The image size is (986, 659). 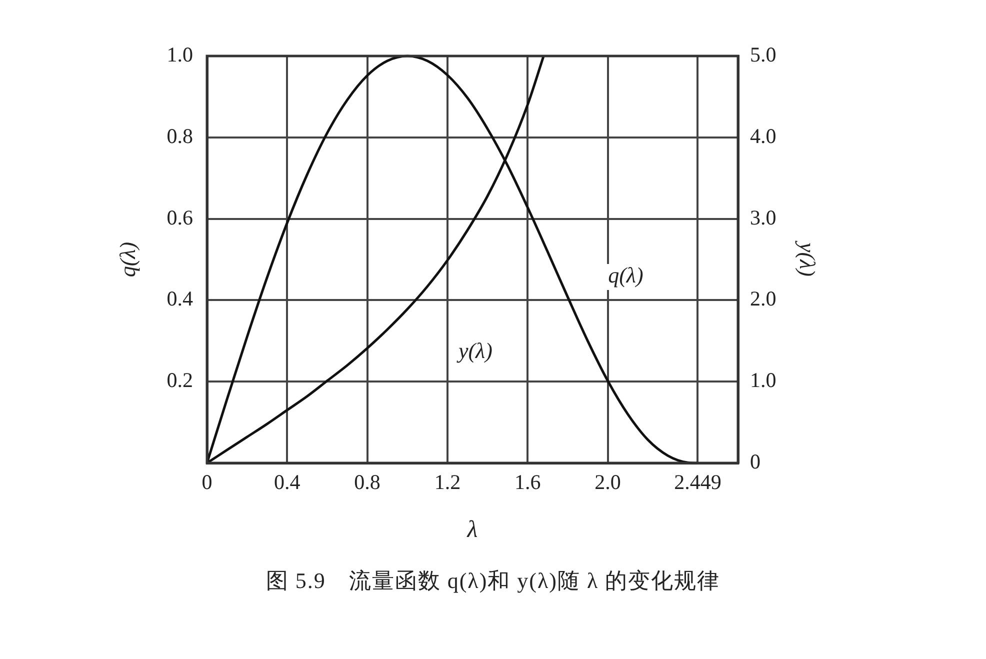 I want to click on y2-tick-label: 5.0, so click(x=763, y=54).